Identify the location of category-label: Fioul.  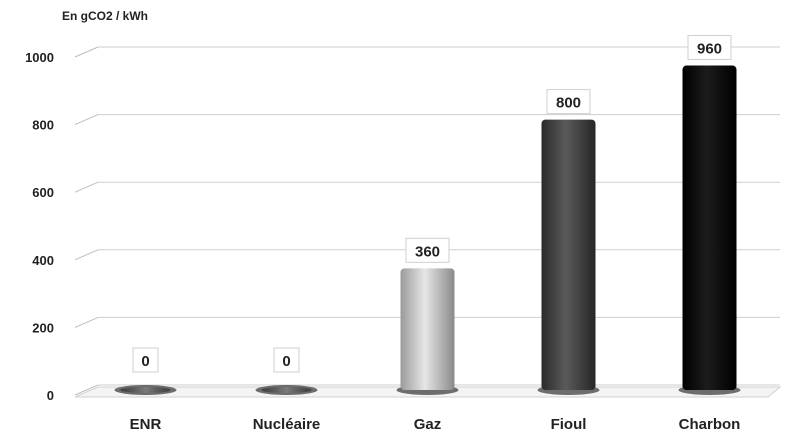
(569, 424).